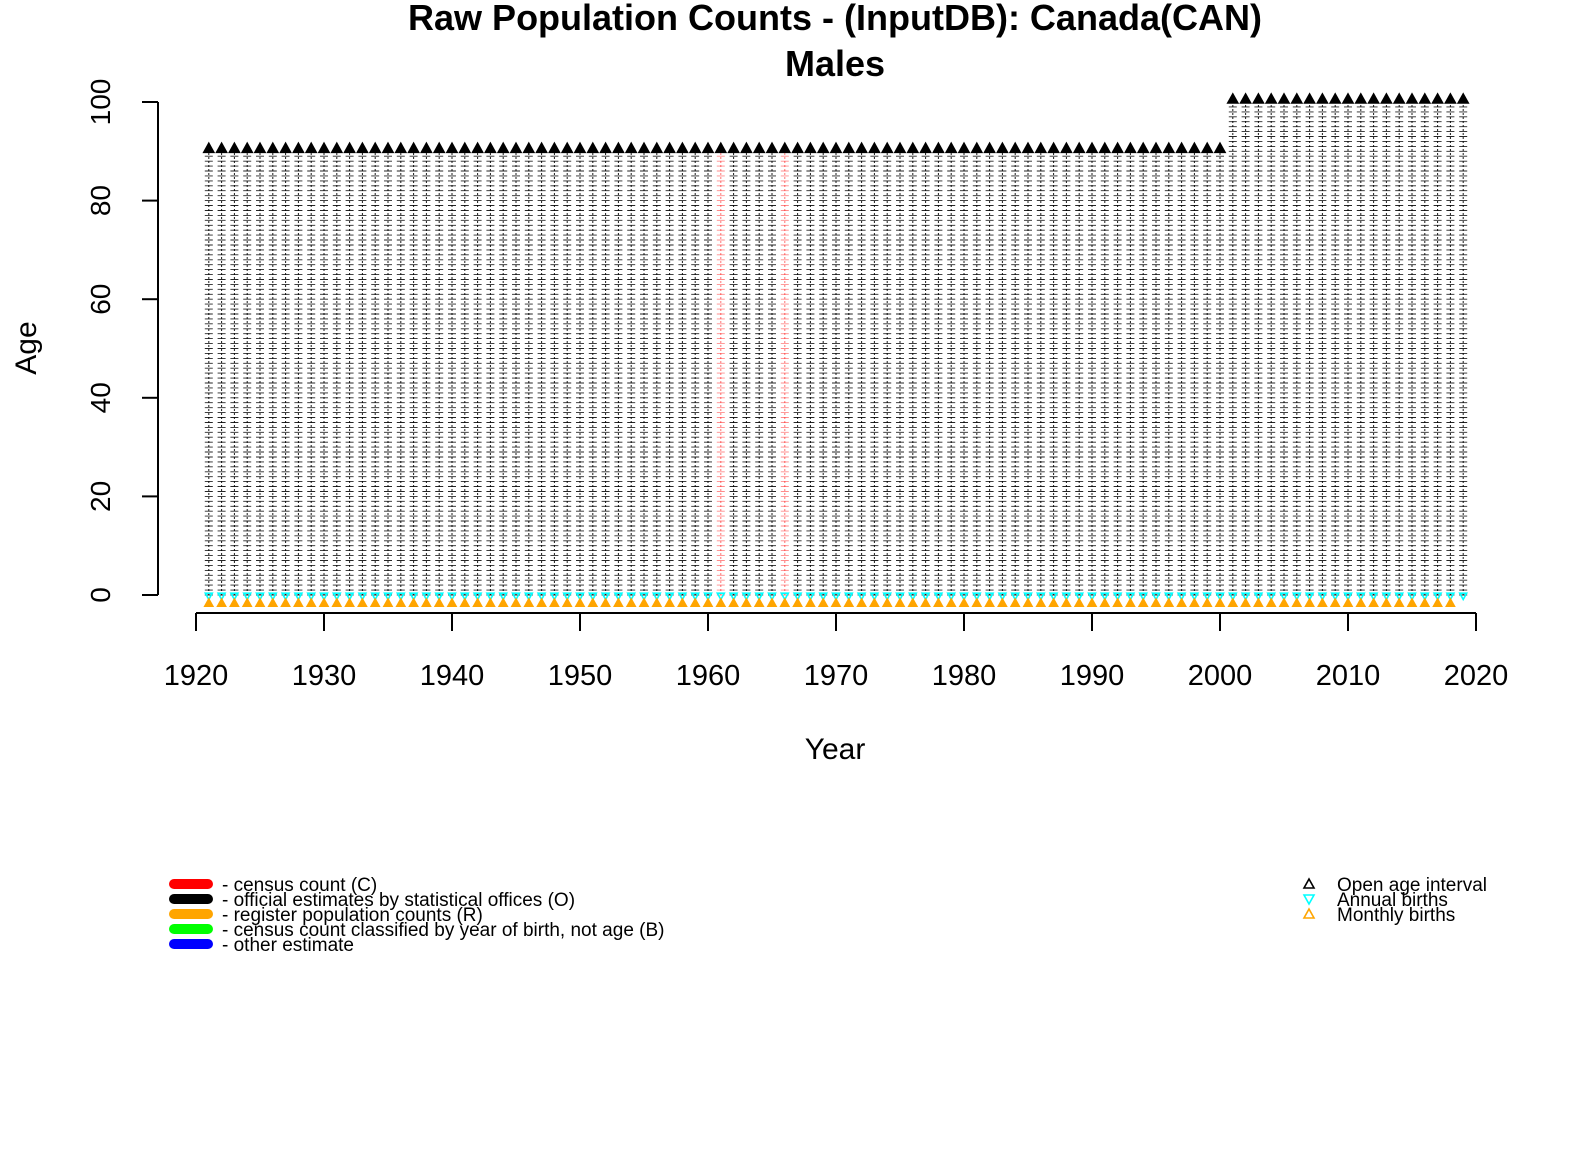 The width and height of the screenshot is (1584, 1157). What do you see at coordinates (247, 373) in the screenshot?
I see `year-column-1924` at bounding box center [247, 373].